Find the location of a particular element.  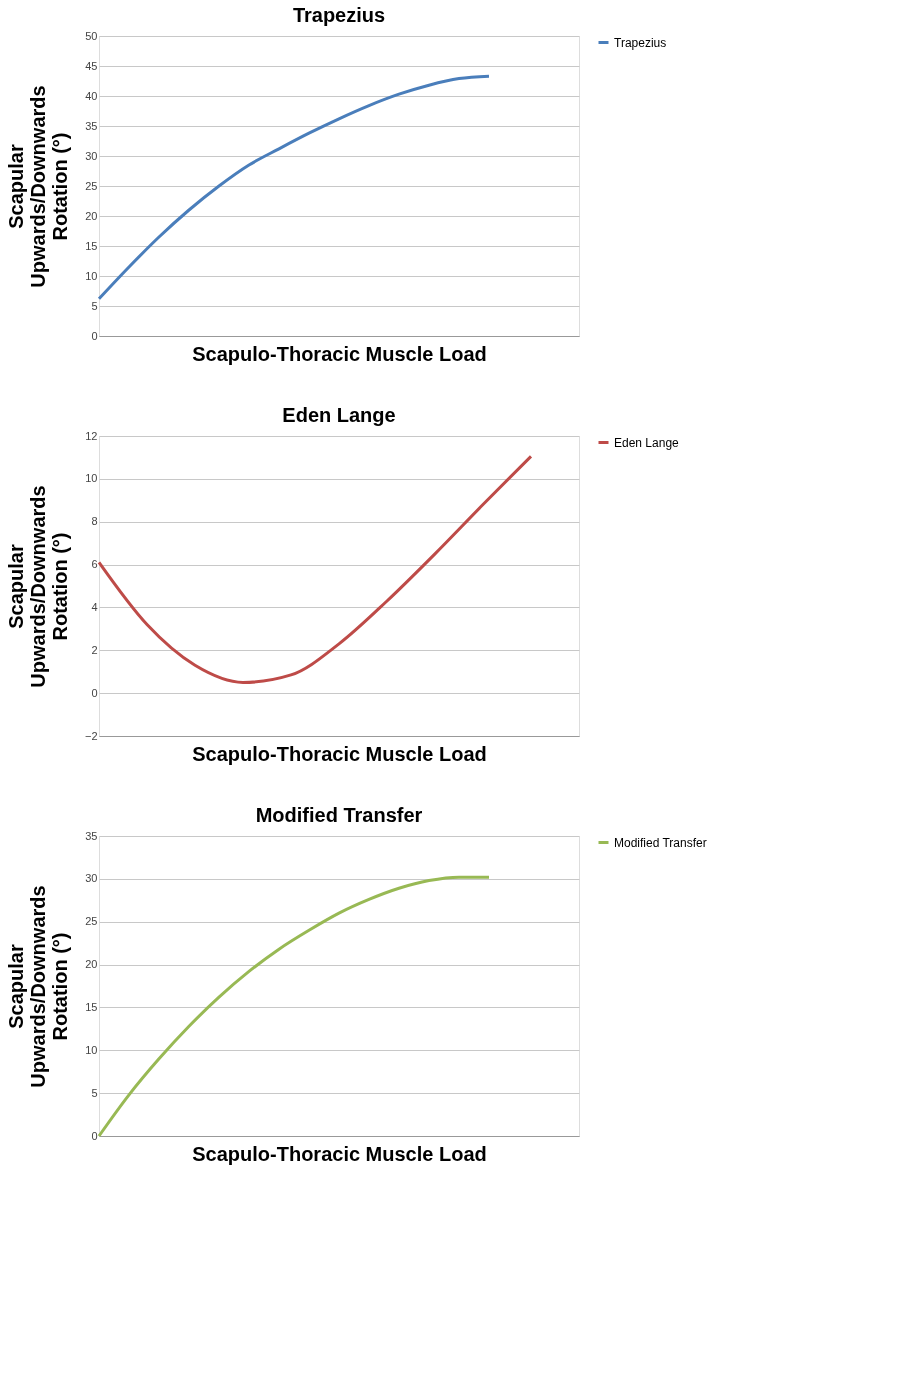

y-tick-label: 4 is located at coordinates (94, 606).